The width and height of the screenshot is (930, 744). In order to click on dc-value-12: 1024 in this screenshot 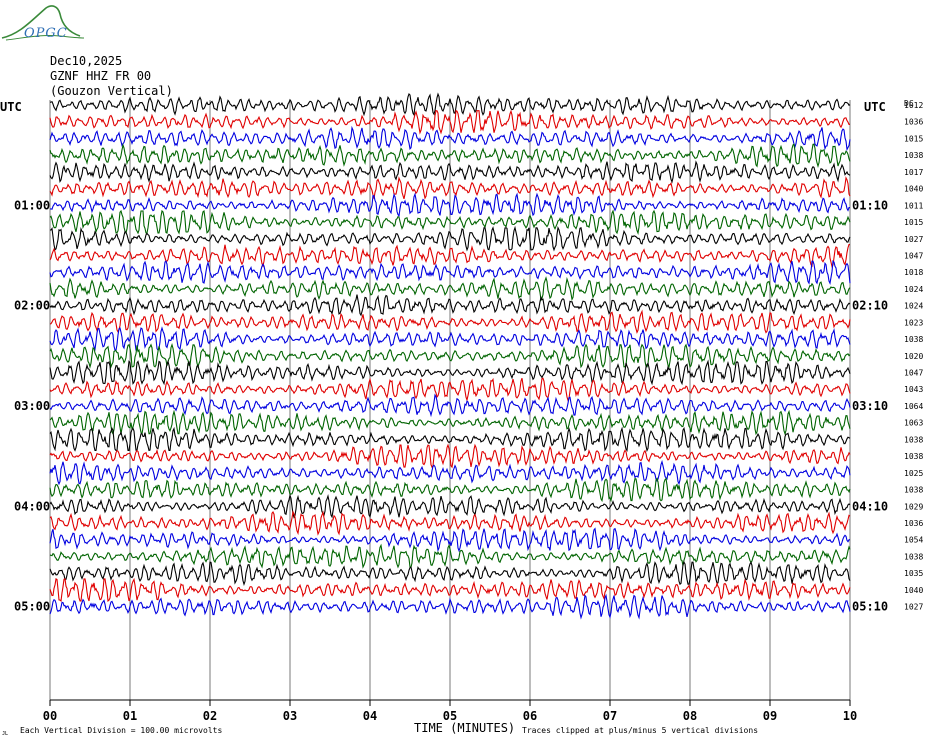, I will do `click(913, 289)`.